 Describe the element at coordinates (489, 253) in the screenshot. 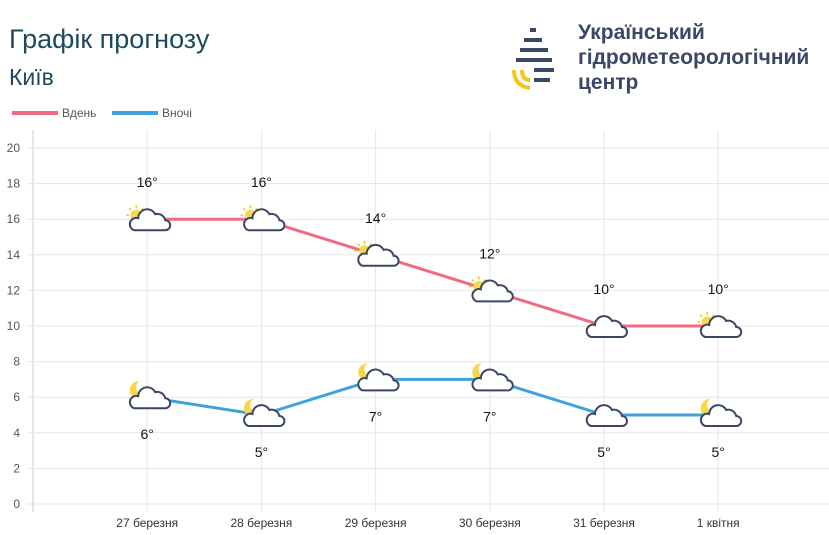

I see `data-label: 12°` at that location.